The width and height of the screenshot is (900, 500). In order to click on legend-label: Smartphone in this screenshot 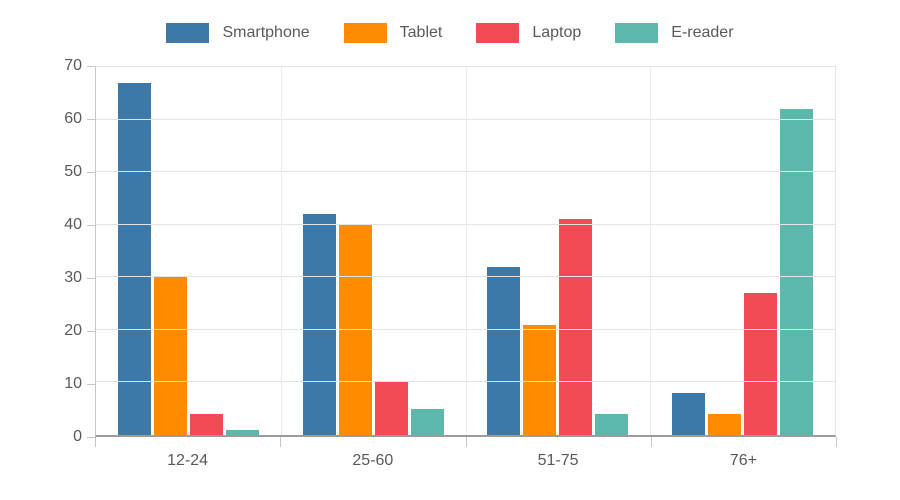, I will do `click(266, 32)`.